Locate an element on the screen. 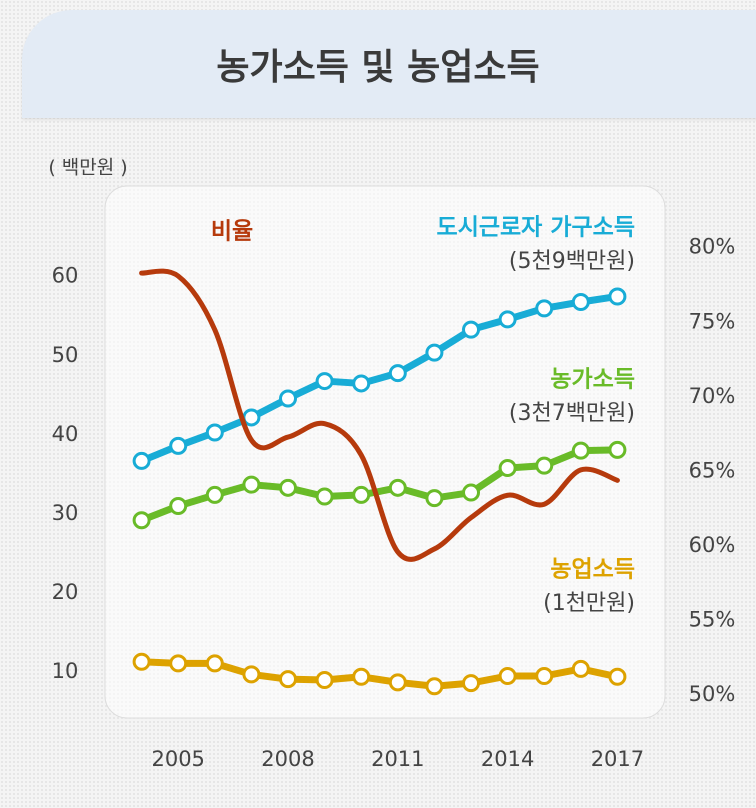  y-tick-label: 20 is located at coordinates (65, 592).